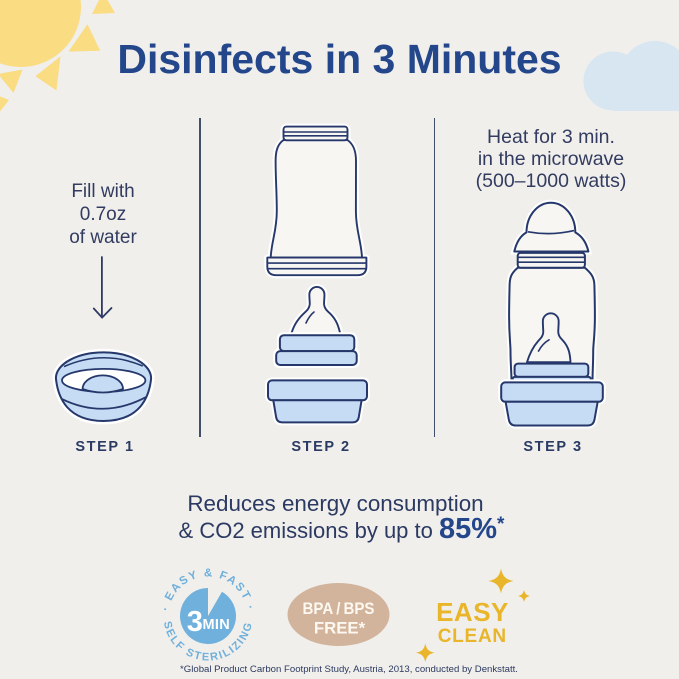 The height and width of the screenshot is (679, 679). Describe the element at coordinates (216, 625) in the screenshot. I see `svg-text: MIN` at that location.